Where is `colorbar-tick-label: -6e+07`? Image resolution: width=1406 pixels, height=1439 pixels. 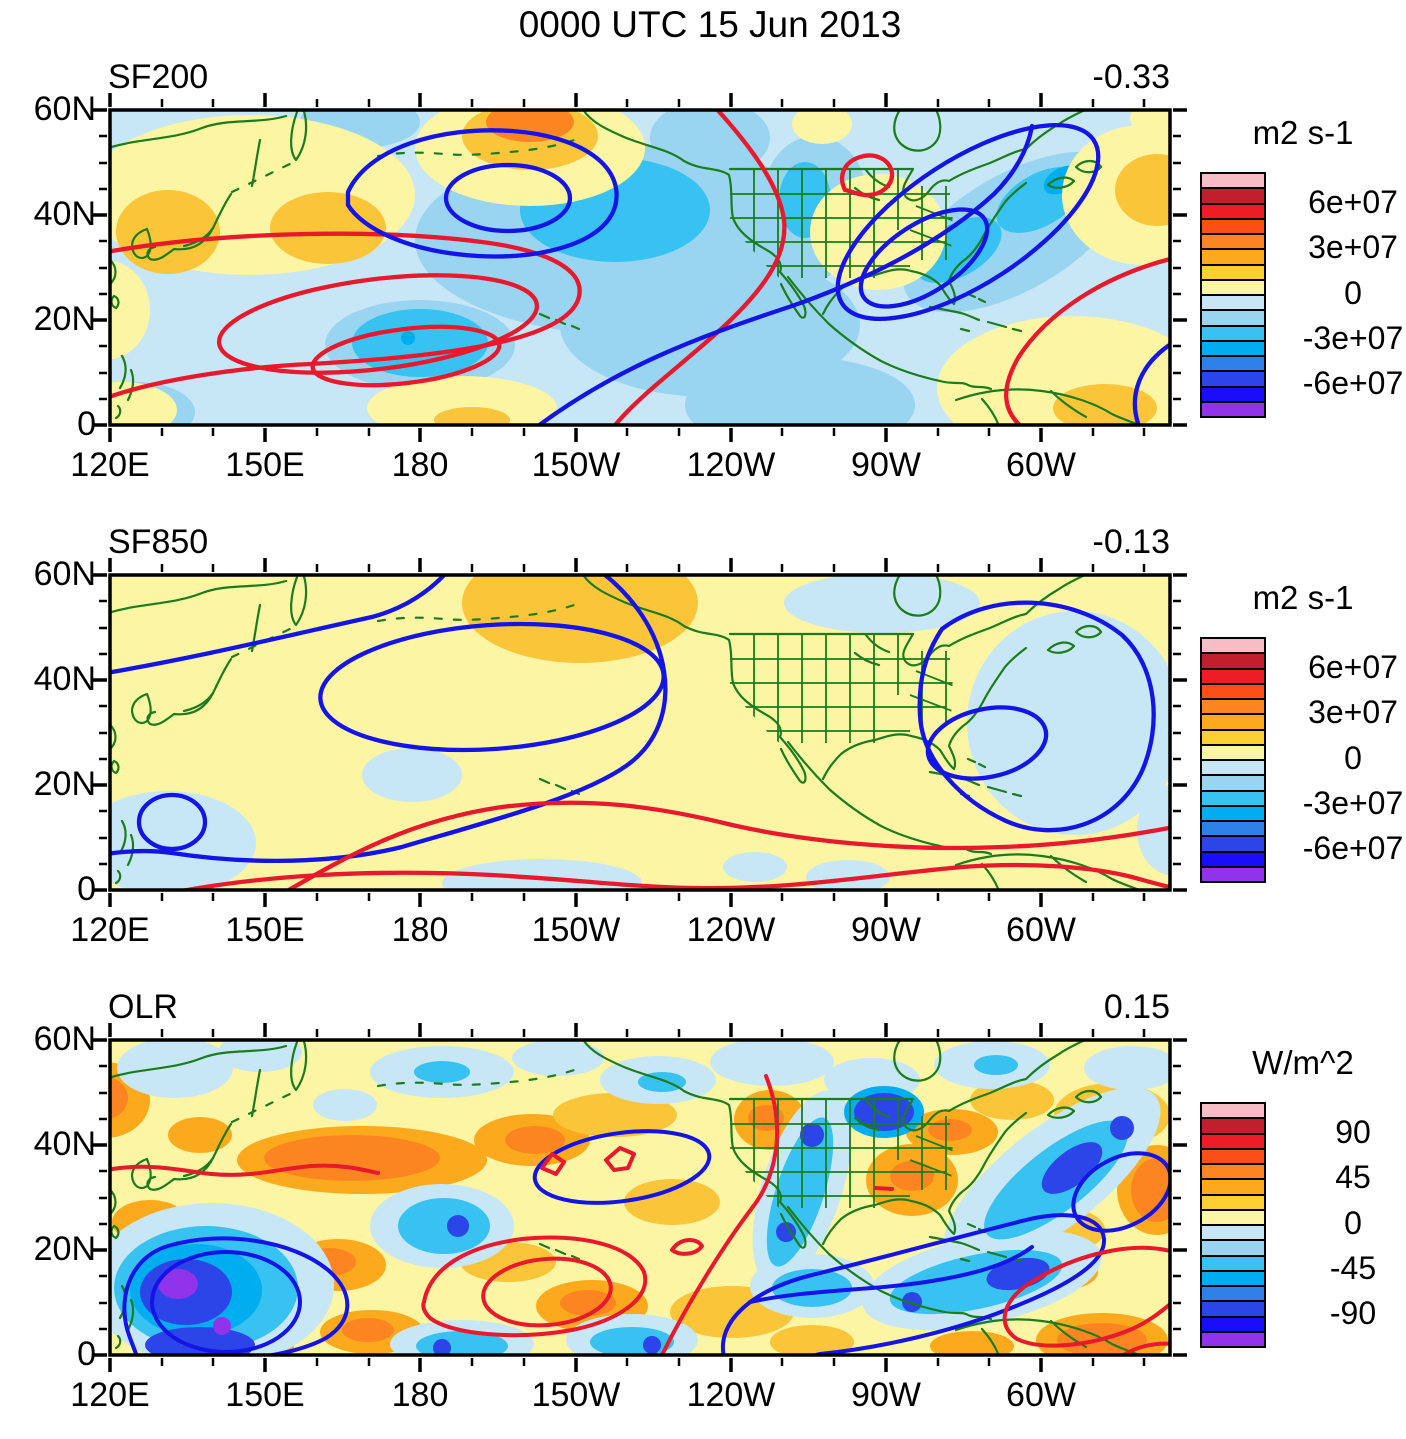 colorbar-tick-label: -6e+07 is located at coordinates (1353, 848).